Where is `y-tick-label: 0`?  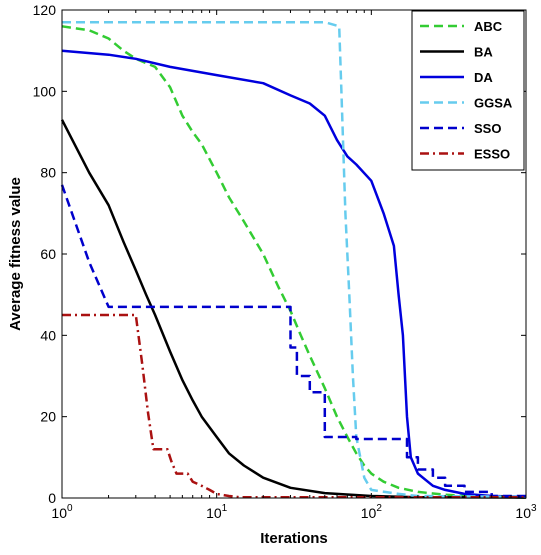 y-tick-label: 0 is located at coordinates (52, 498).